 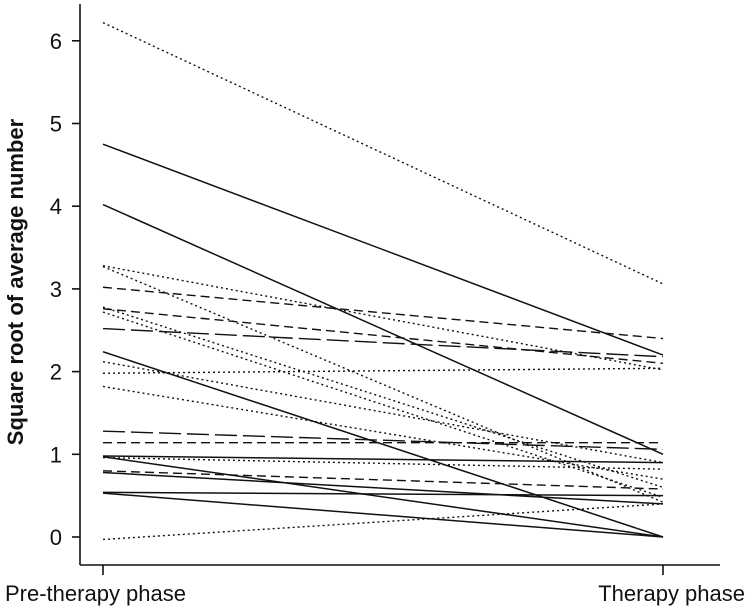 What do you see at coordinates (375, 585) in the screenshot?
I see `x-ticks: Pre-therapy phase Therapy phase` at bounding box center [375, 585].